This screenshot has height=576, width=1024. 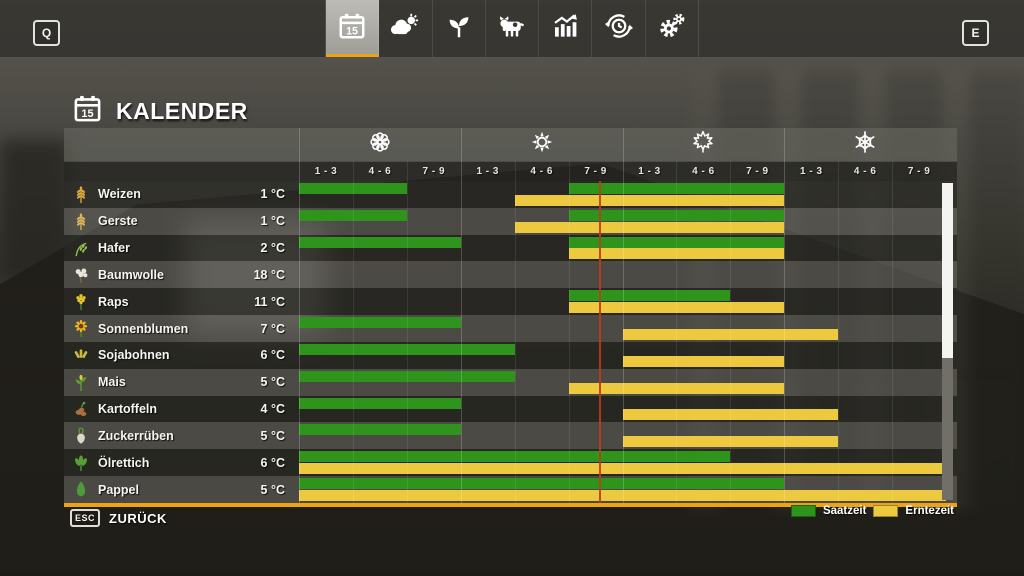 What do you see at coordinates (82, 462) in the screenshot?
I see `oilseed-radish-icon` at bounding box center [82, 462].